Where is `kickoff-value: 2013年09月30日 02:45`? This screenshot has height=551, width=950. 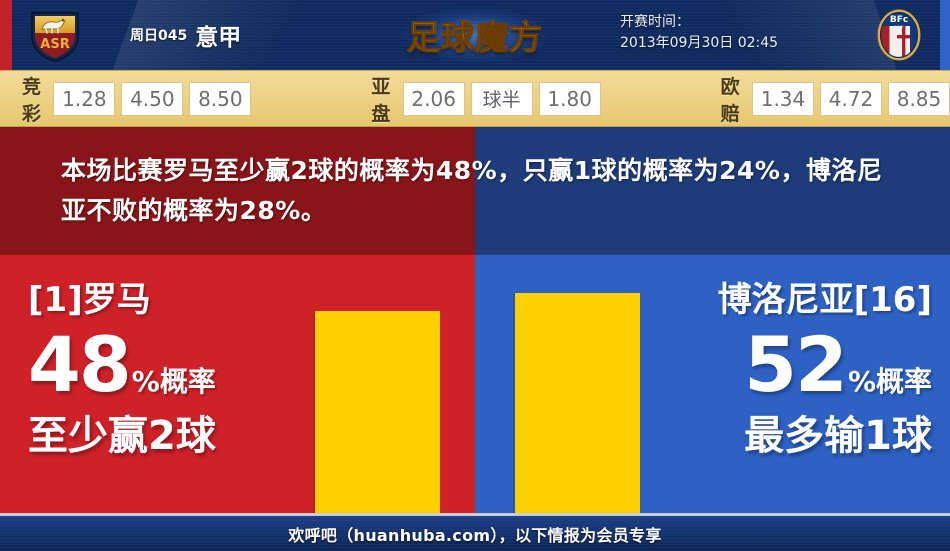
kickoff-value: 2013年09月30日 02:45 is located at coordinates (699, 43).